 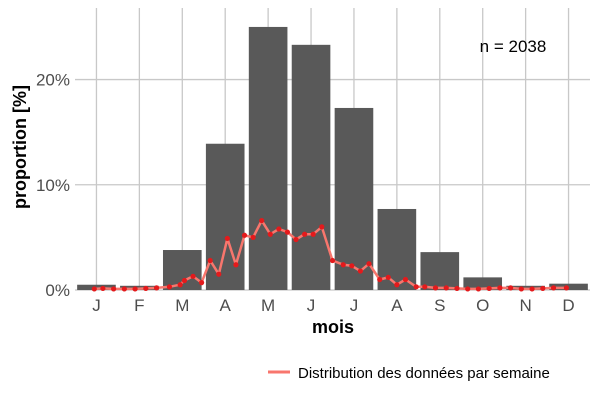 I want to click on y-tick-label: 10%, so click(x=53, y=185).